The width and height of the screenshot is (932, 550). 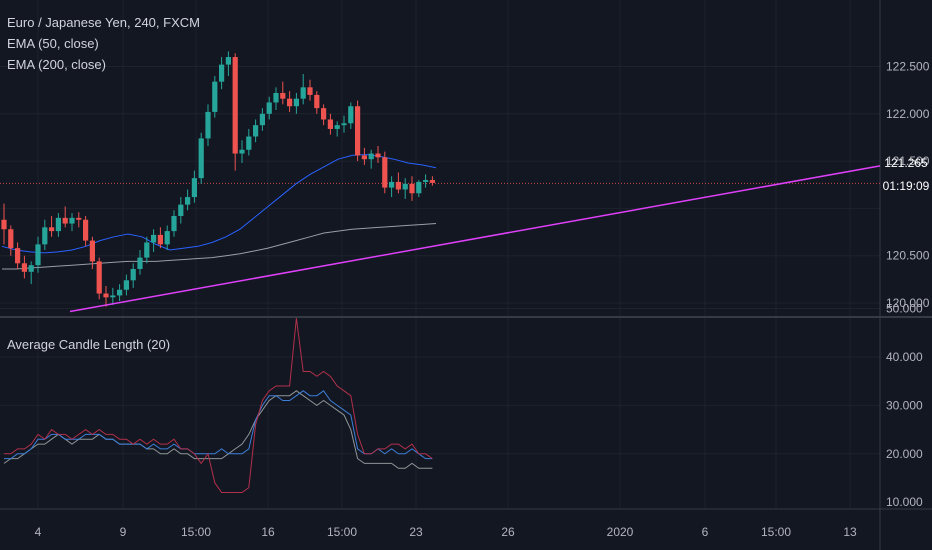 I want to click on price-tick-label: 122.500, so click(x=908, y=67).